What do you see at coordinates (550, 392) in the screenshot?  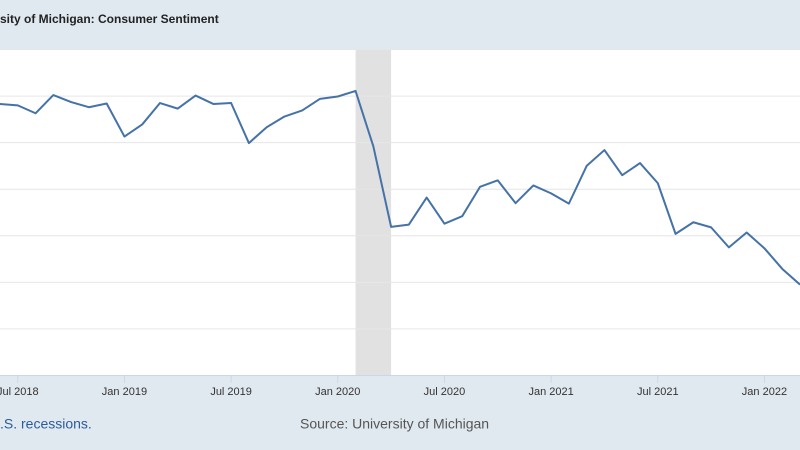 I see `x-tick-label: Jan 2021` at bounding box center [550, 392].